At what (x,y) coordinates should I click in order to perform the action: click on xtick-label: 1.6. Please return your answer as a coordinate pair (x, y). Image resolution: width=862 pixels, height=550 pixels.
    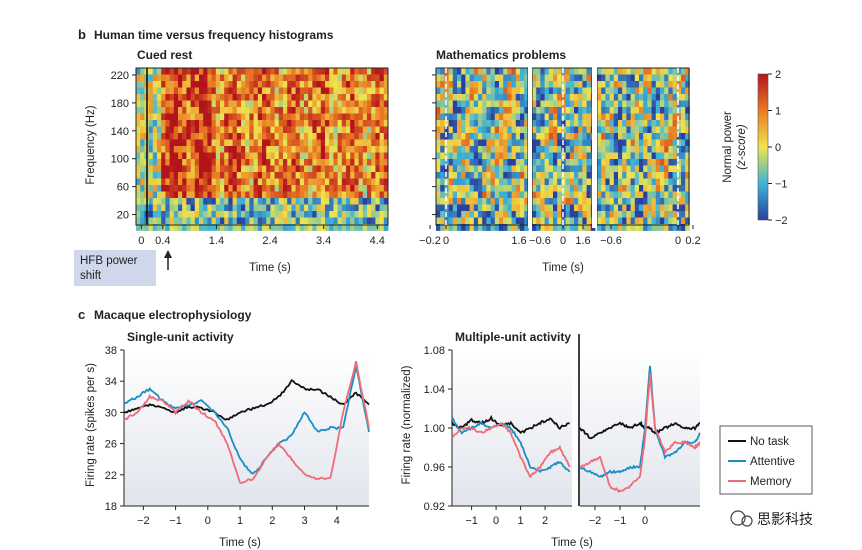
    Looking at the image, I should click on (582, 241).